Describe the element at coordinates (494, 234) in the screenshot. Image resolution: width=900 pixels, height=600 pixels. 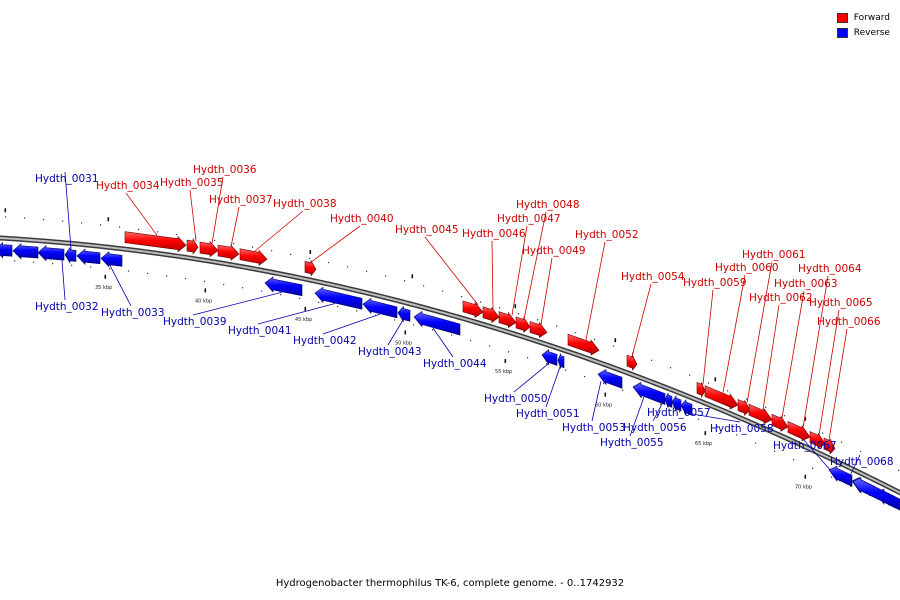
I see `gene-label-hydth_0046: Hydth_0046` at that location.